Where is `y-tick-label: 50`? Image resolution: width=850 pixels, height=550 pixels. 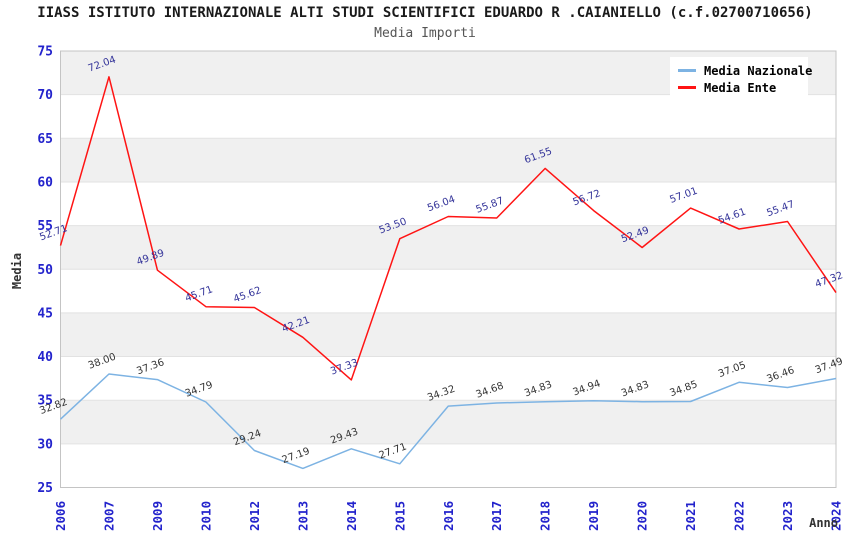 y-tick-label: 50 is located at coordinates (45, 270).